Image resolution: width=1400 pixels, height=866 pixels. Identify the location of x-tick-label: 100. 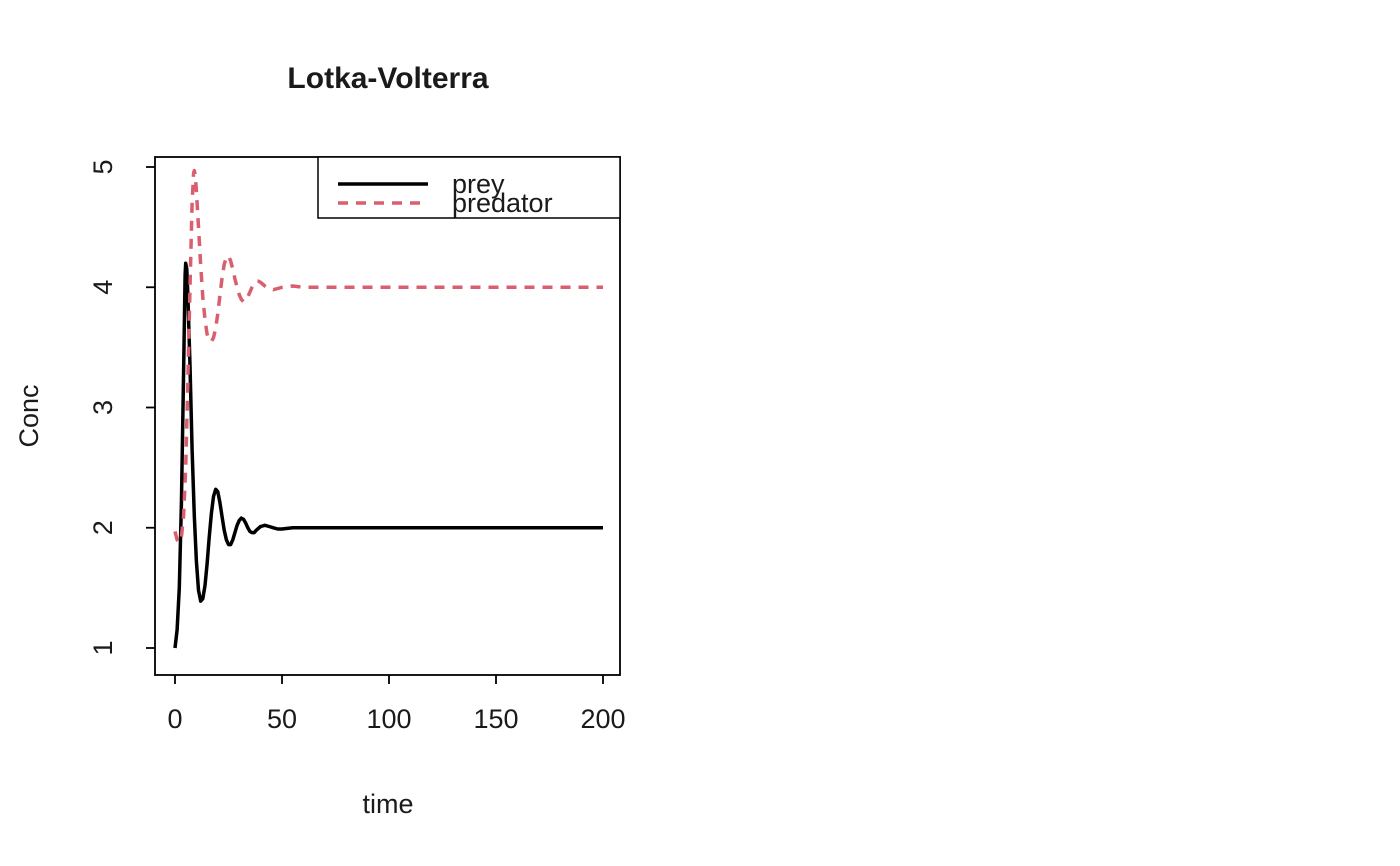
(388, 719).